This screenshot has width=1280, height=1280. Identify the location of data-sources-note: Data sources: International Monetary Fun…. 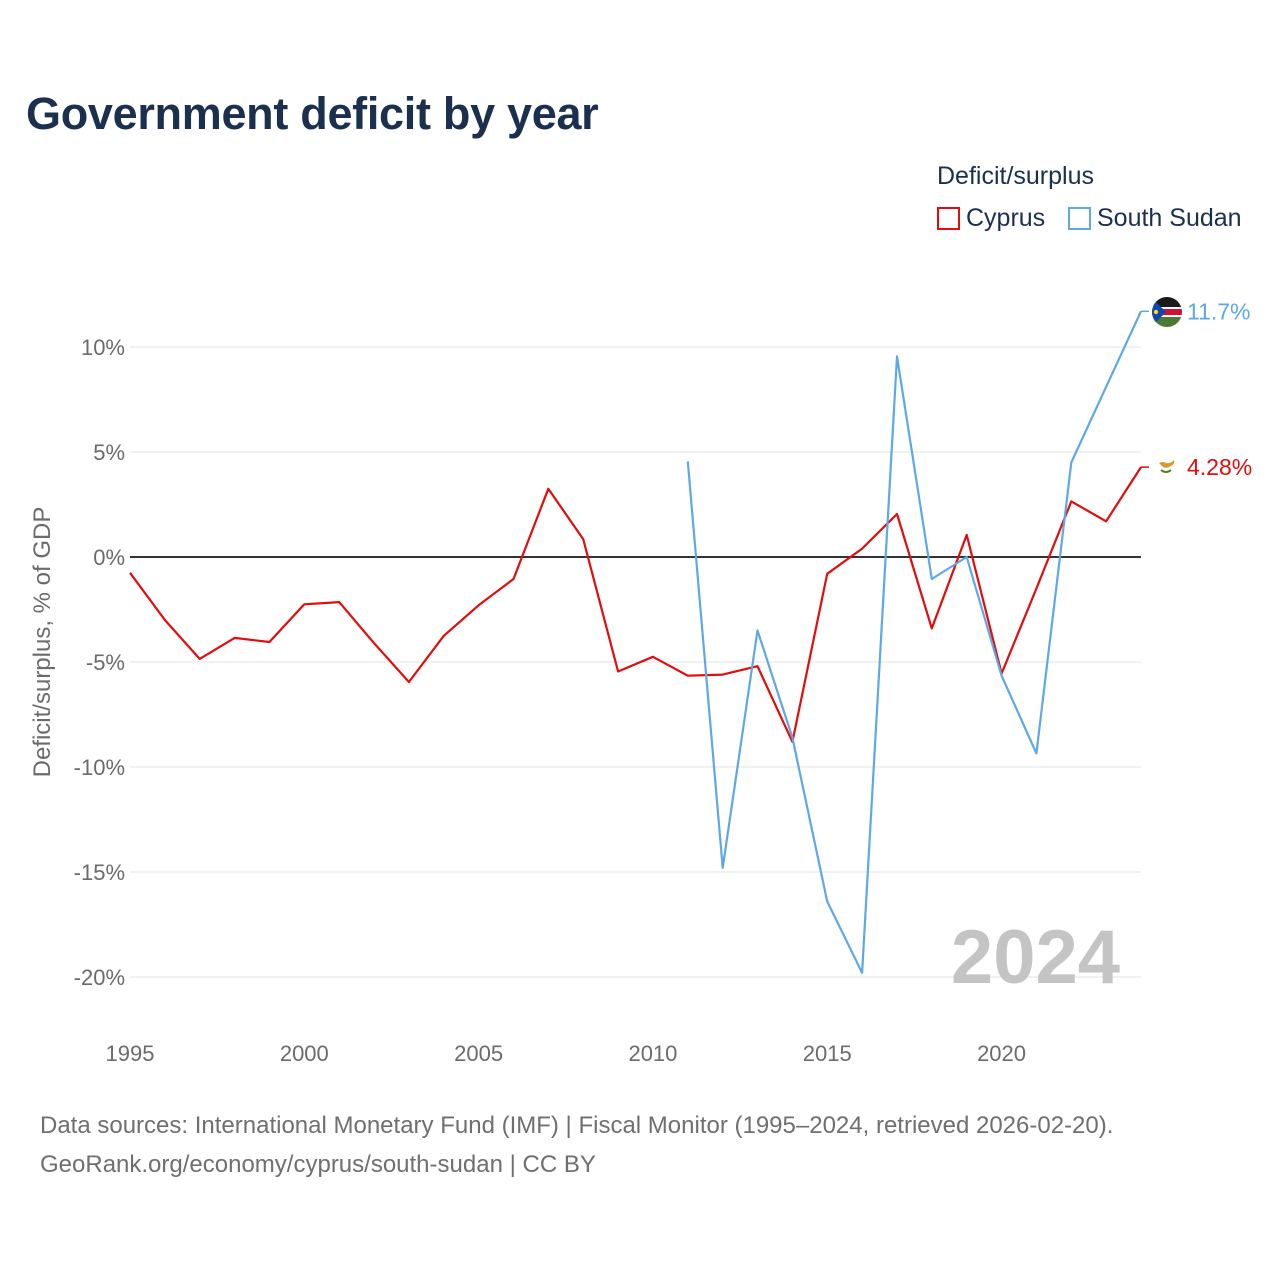
(577, 1125).